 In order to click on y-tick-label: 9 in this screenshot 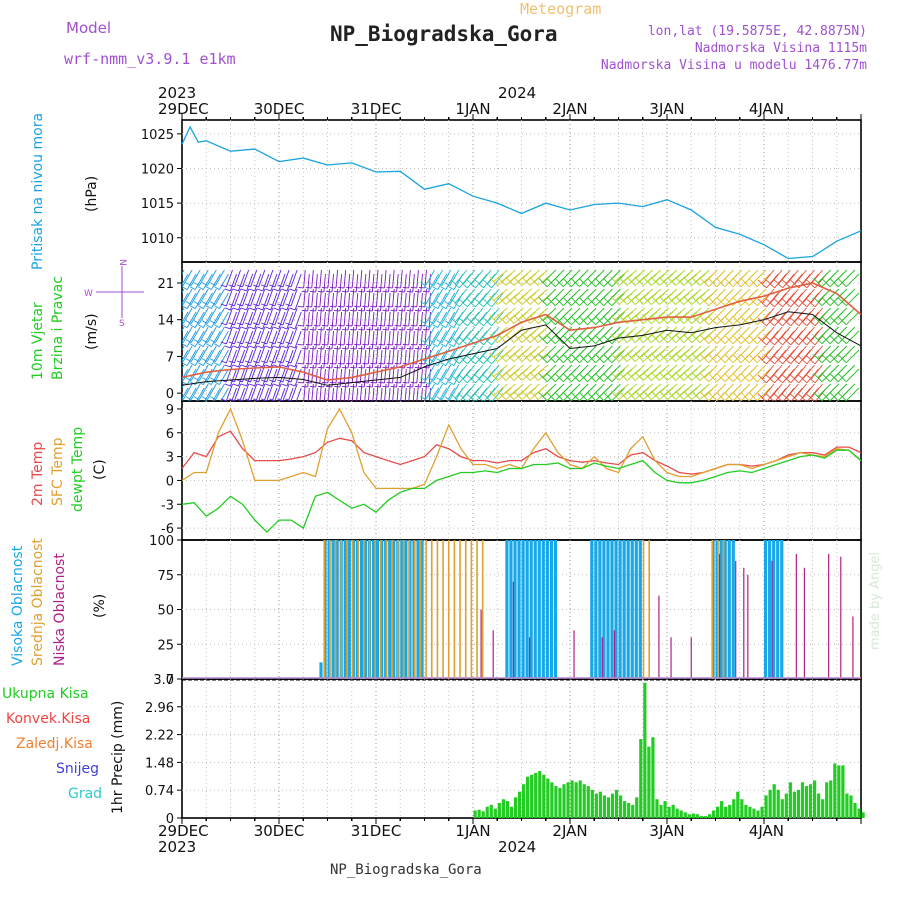, I will do `click(170, 410)`.